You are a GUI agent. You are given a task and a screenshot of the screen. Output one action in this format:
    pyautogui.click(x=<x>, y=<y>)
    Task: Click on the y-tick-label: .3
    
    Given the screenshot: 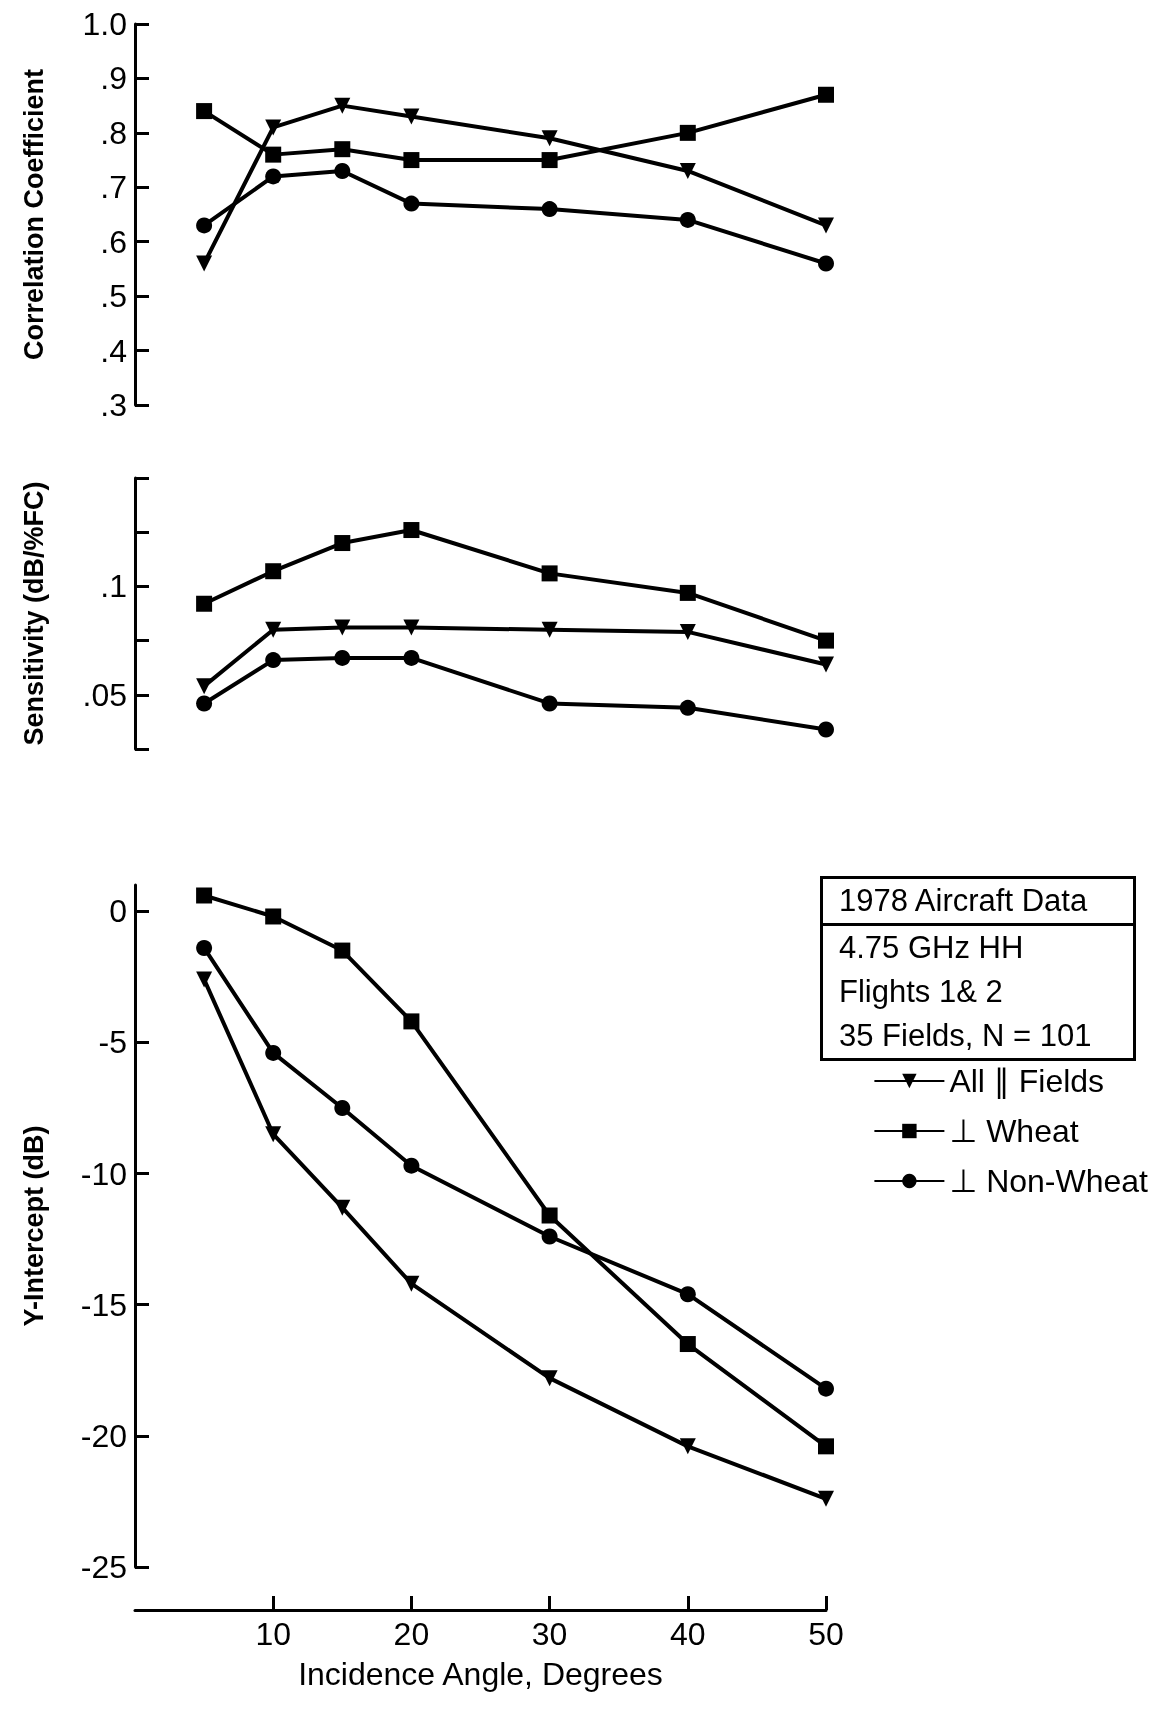 What is the action you would take?
    pyautogui.click(x=113, y=405)
    